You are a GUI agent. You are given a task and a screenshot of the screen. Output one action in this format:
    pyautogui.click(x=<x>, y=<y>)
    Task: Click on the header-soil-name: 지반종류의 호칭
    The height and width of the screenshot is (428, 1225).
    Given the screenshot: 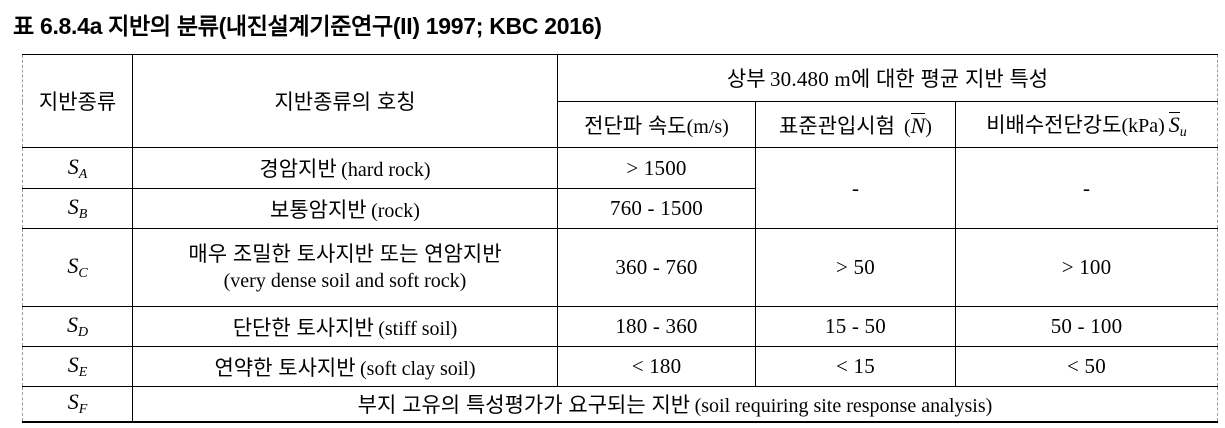 What is the action you would take?
    pyautogui.click(x=345, y=101)
    